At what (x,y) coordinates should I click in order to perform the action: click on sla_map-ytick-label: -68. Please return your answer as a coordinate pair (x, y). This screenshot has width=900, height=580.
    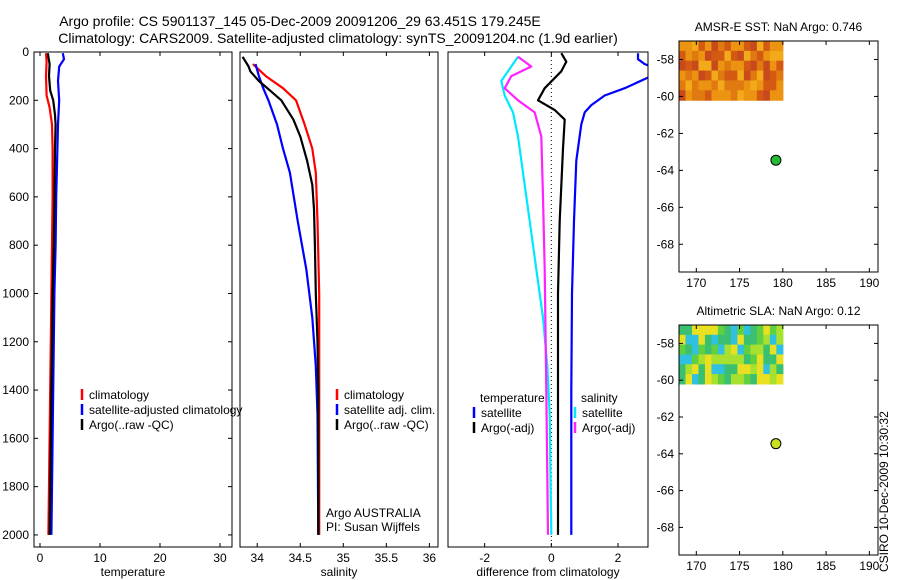
    Looking at the image, I should click on (666, 527).